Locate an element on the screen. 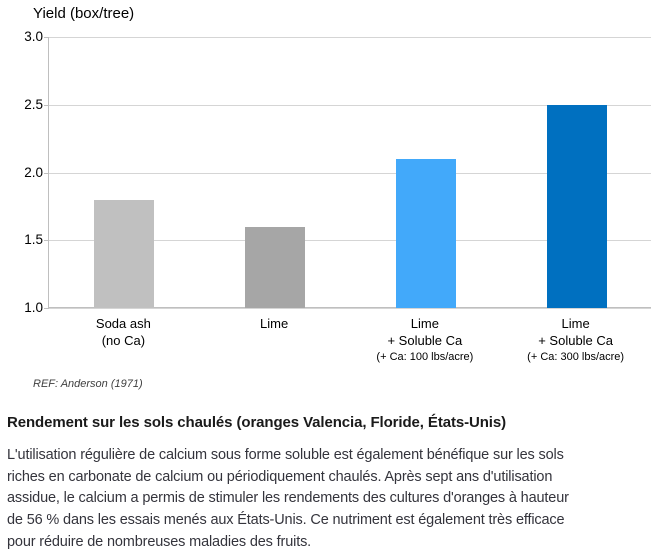 This screenshot has width=663, height=552. x-label-subline: (+ Ca: 300 lbs/acre) is located at coordinates (576, 357).